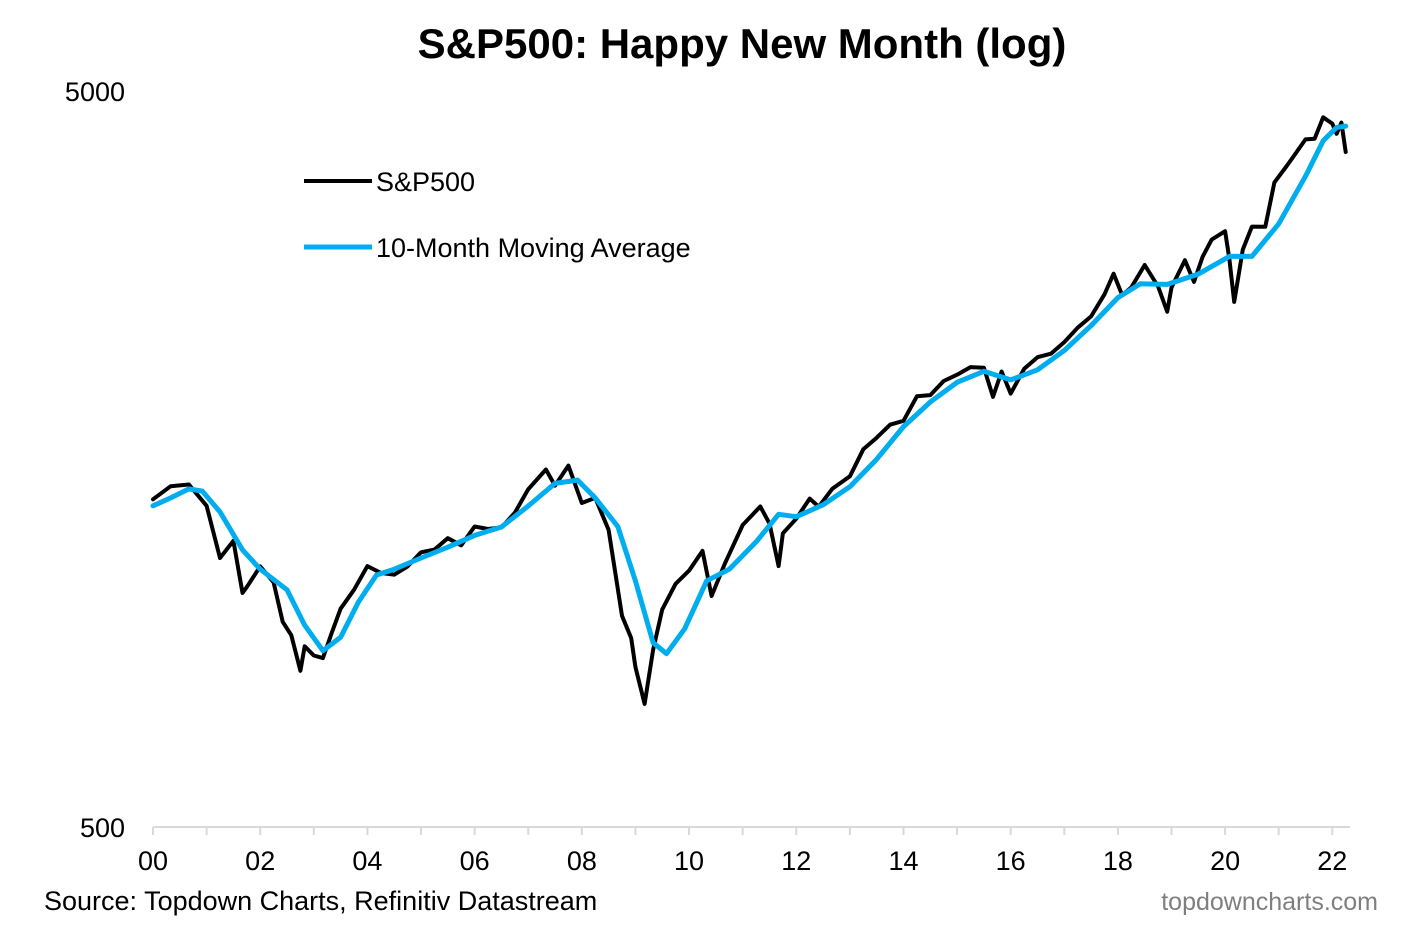  Describe the element at coordinates (582, 861) in the screenshot. I see `x-tick-label: 08` at that location.